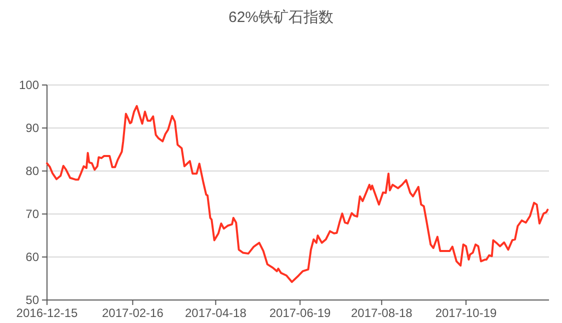  What do you see at coordinates (133, 313) in the screenshot?
I see `x-tick-label: 2017-02-16` at bounding box center [133, 313].